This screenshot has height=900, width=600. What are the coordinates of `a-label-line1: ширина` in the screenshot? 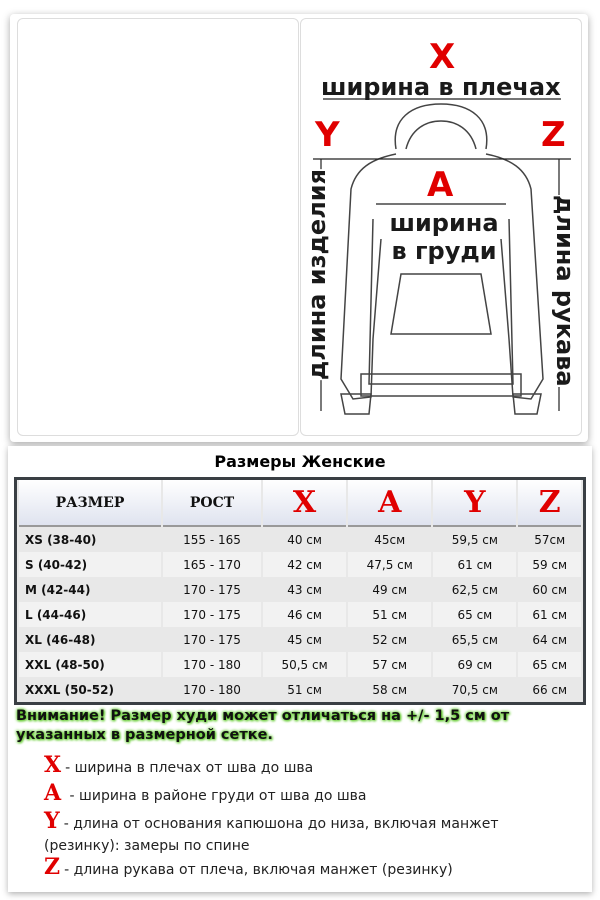 It's located at (444, 223).